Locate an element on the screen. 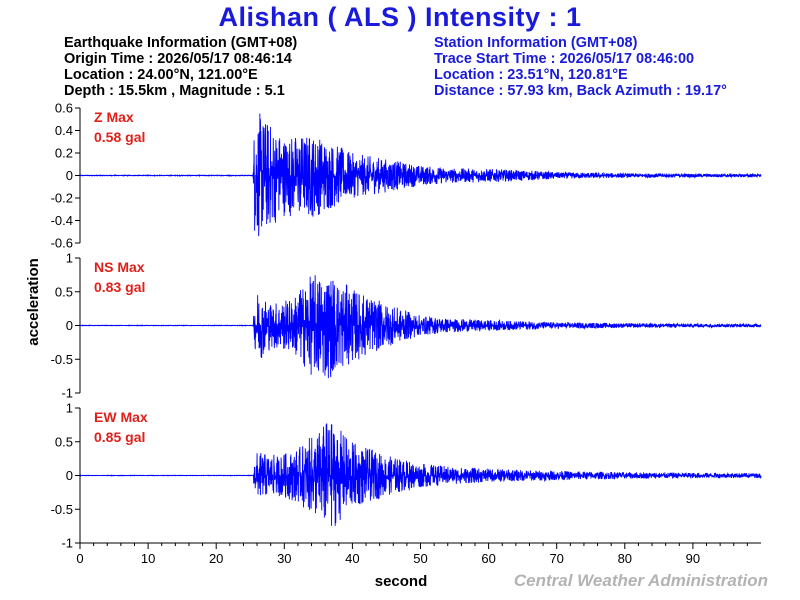 The height and width of the screenshot is (600, 800). max-label-z: Z Max is located at coordinates (114, 117).